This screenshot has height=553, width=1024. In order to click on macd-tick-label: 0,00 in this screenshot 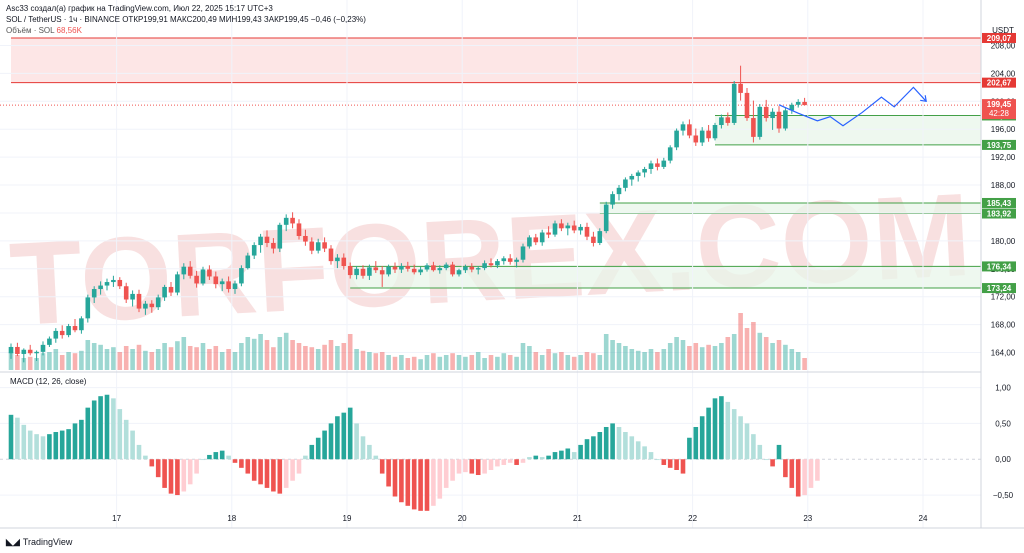, I will do `click(1003, 459)`.